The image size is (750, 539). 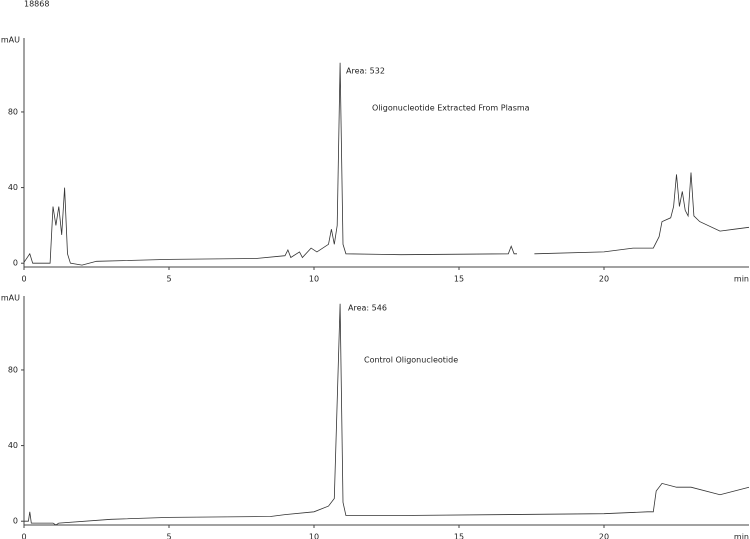 I want to click on annotation: Area: 532, so click(x=365, y=71).